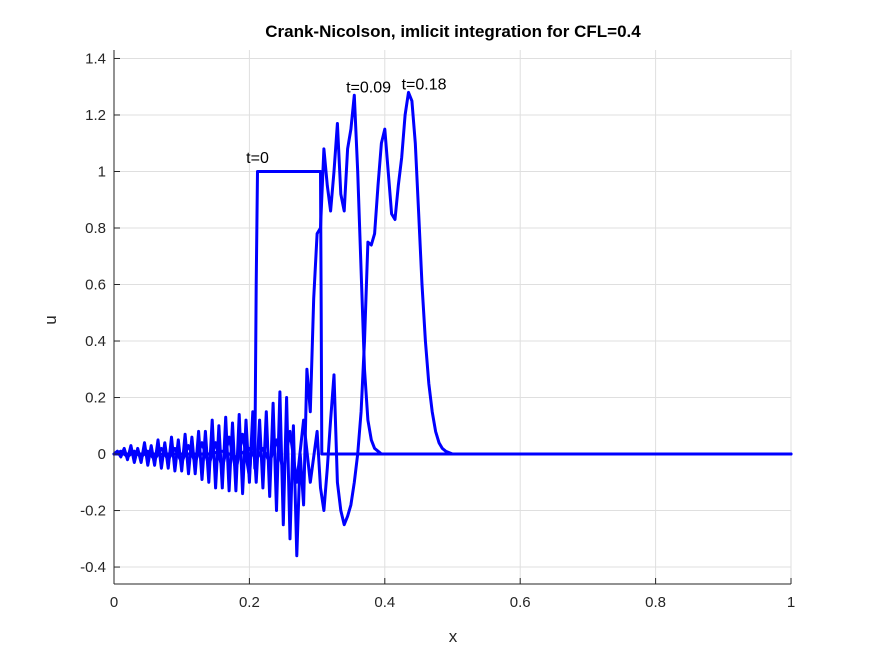 Image resolution: width=875 pixels, height=656 pixels. What do you see at coordinates (100, 313) in the screenshot?
I see `y-ticks: -0.4 -0.2 0 0.2 0.4 0.6 0.8 1 1.2 1.4` at bounding box center [100, 313].